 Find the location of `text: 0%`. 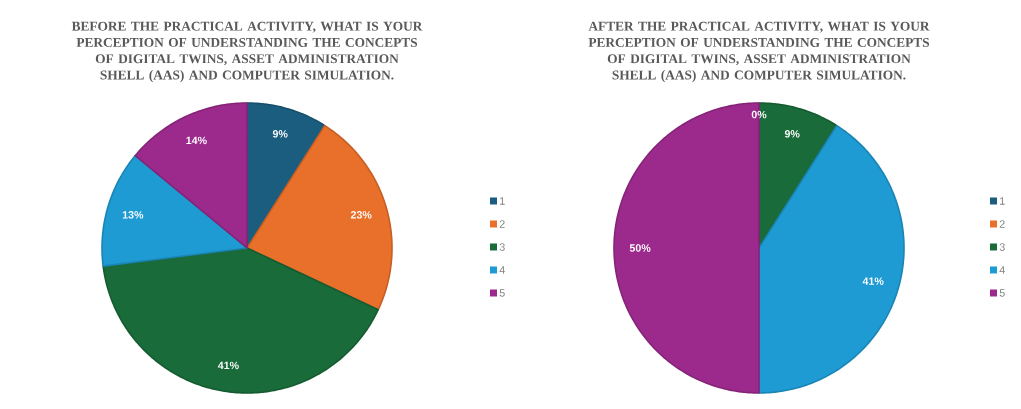

text: 0% is located at coordinates (759, 114).